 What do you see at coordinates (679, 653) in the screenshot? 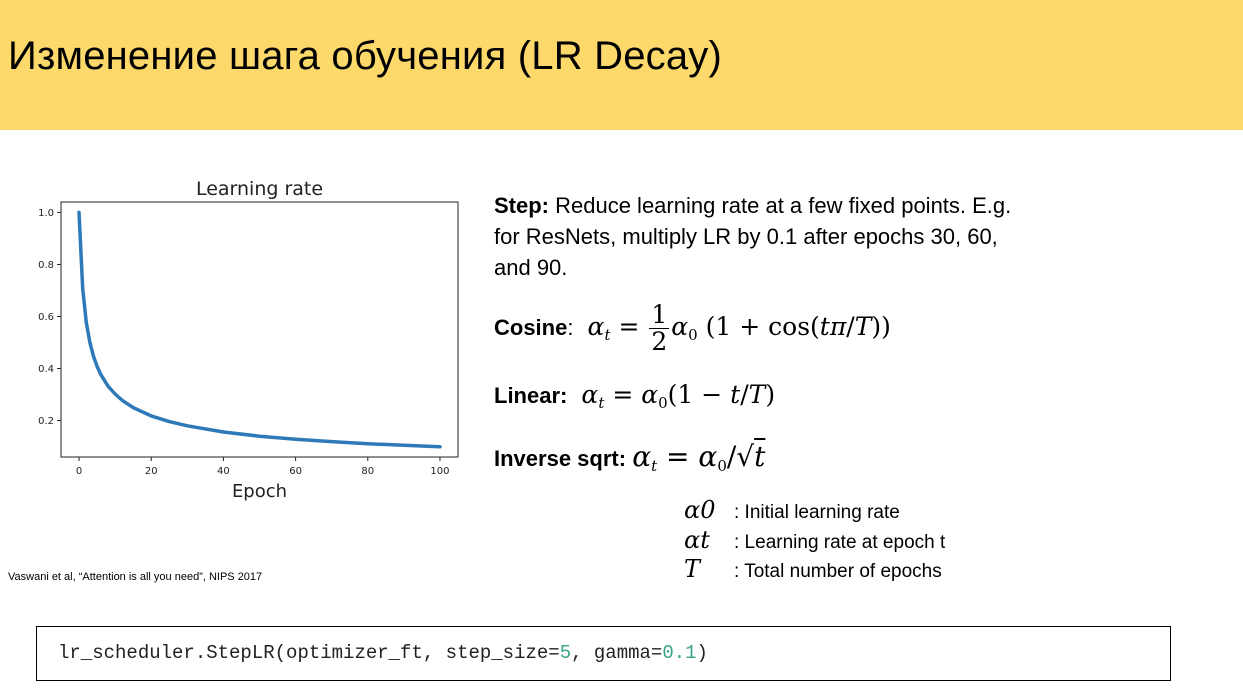
I see `code-gamma: 0.1` at bounding box center [679, 653].